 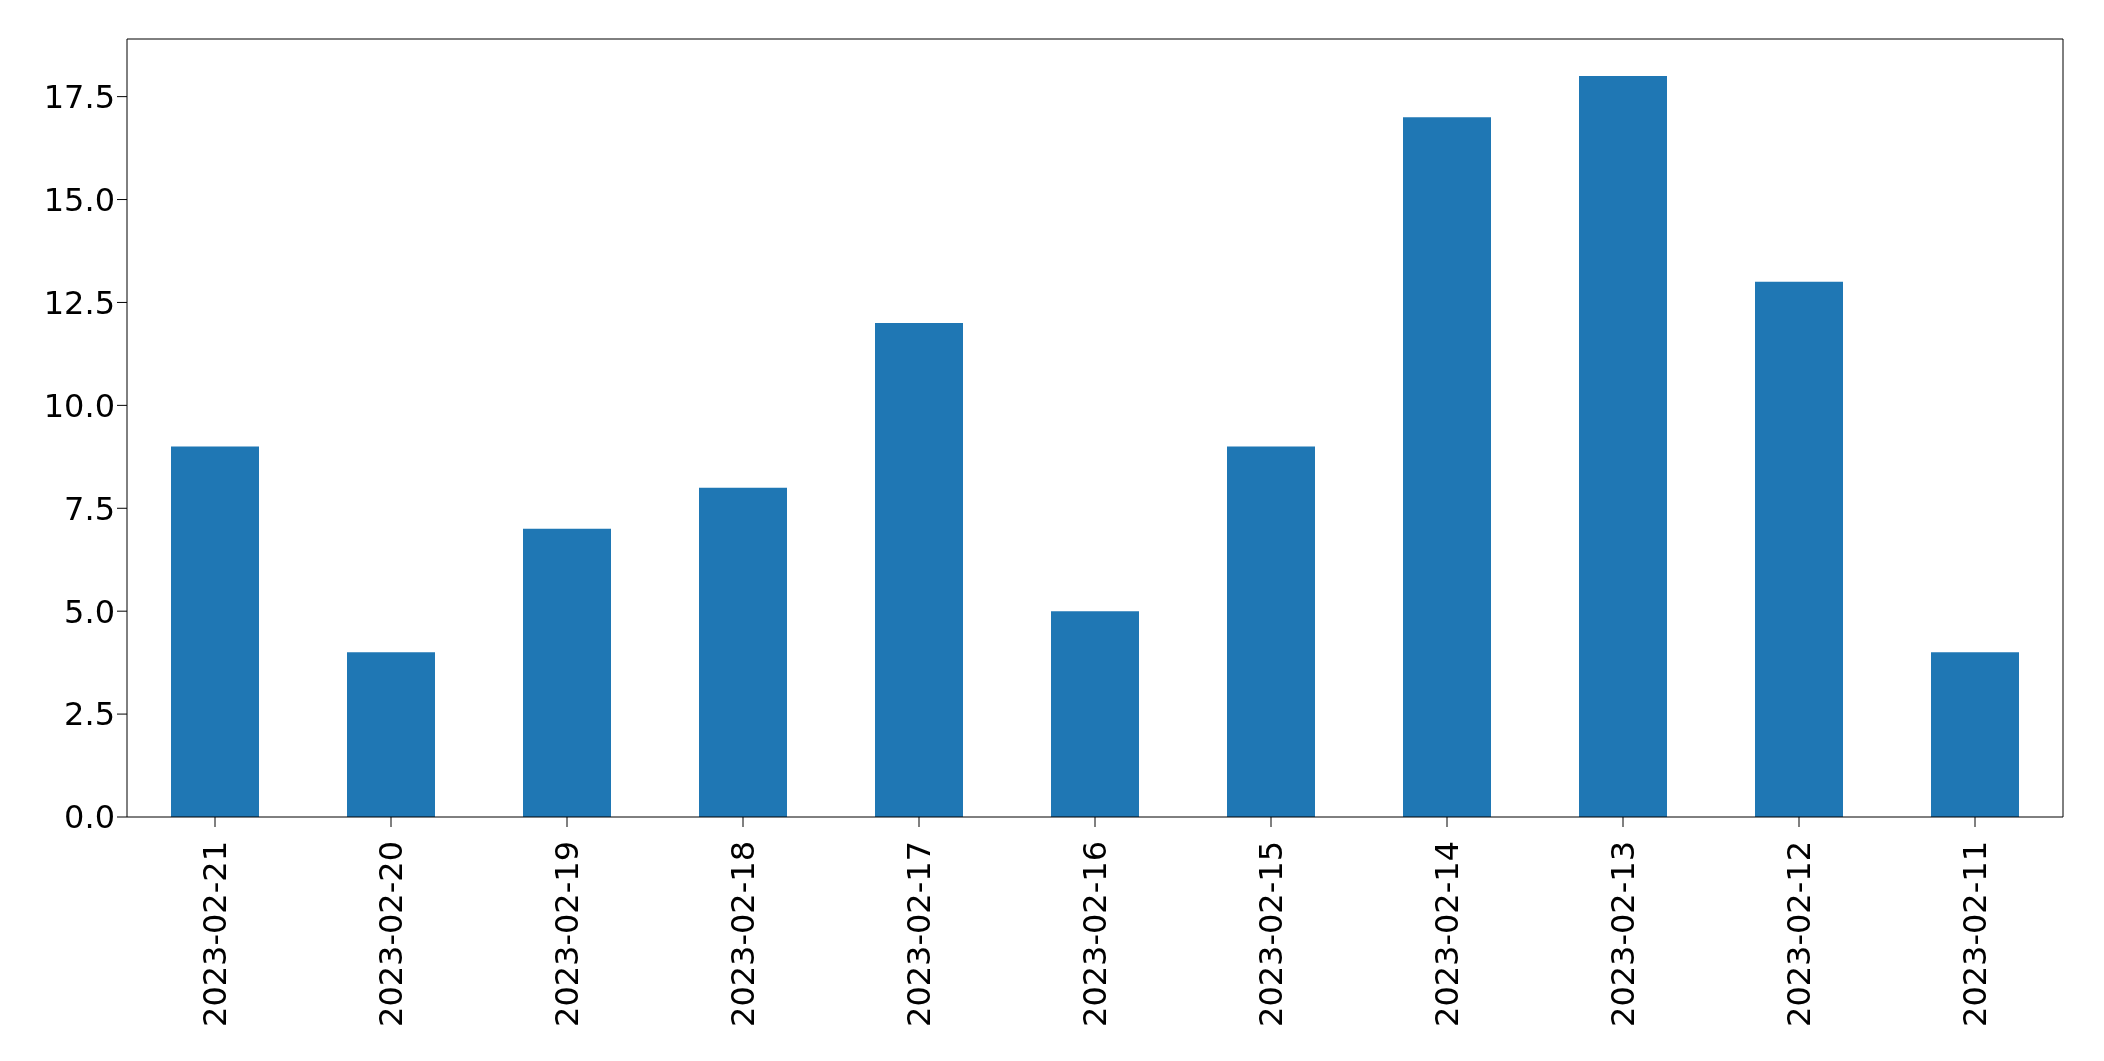 I want to click on x-tick-label: 2023-02-19, so click(x=567, y=934).